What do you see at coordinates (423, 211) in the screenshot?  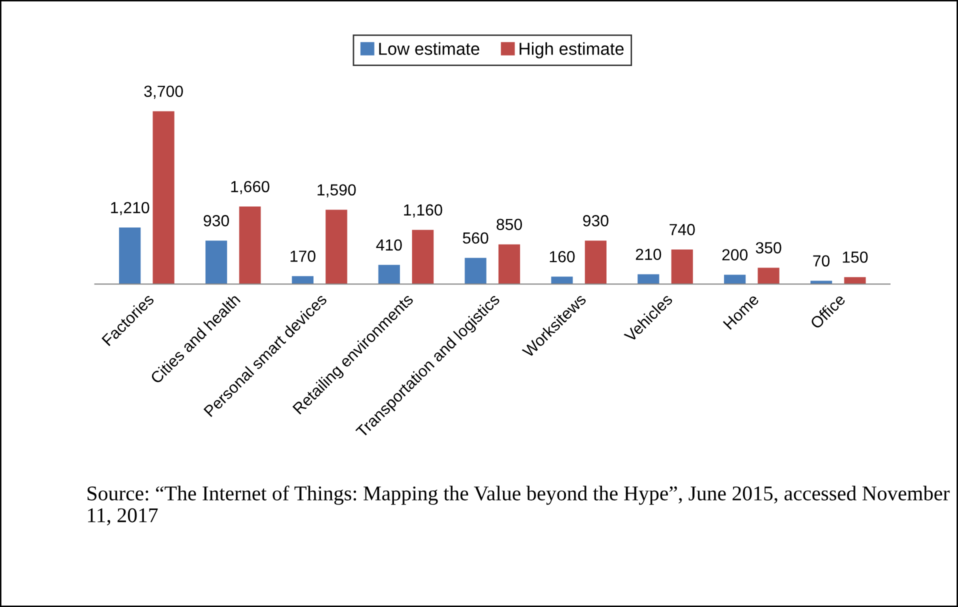 I see `data-label: 1,160` at bounding box center [423, 211].